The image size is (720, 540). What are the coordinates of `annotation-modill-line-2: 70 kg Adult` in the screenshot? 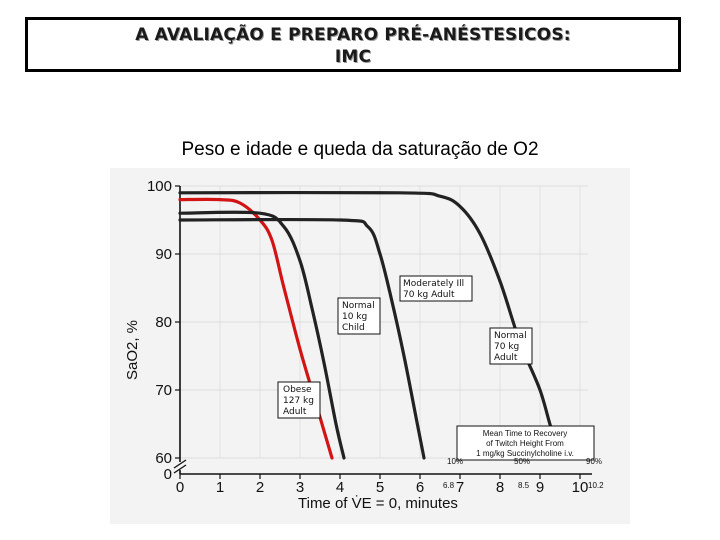 It's located at (429, 295).